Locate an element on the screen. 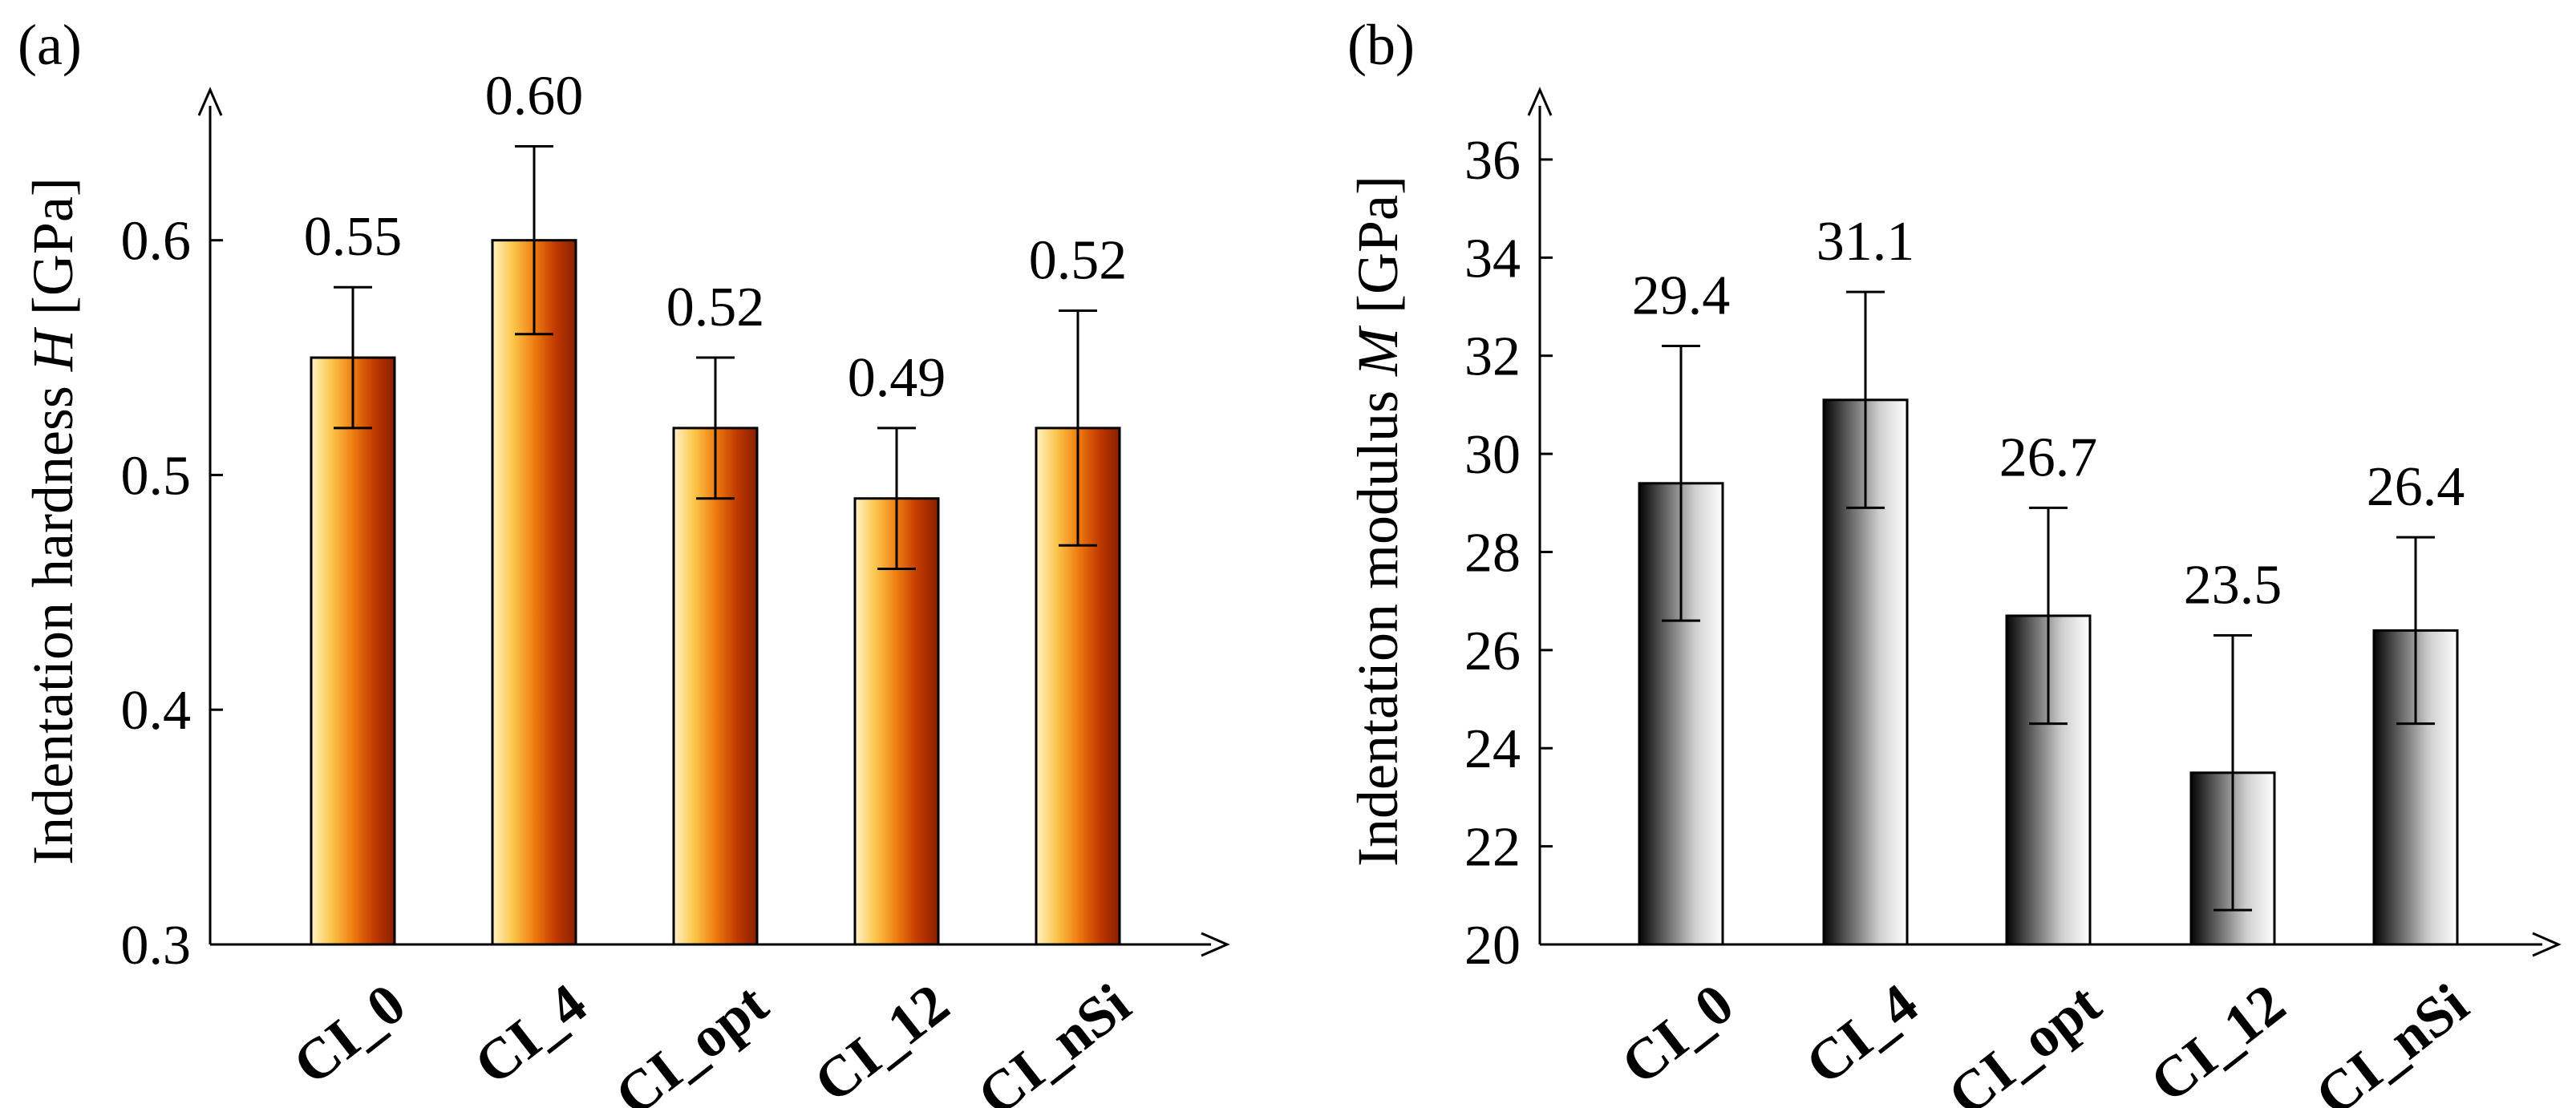 The height and width of the screenshot is (1108, 2576). y-tick-label: 20 is located at coordinates (1492, 946).